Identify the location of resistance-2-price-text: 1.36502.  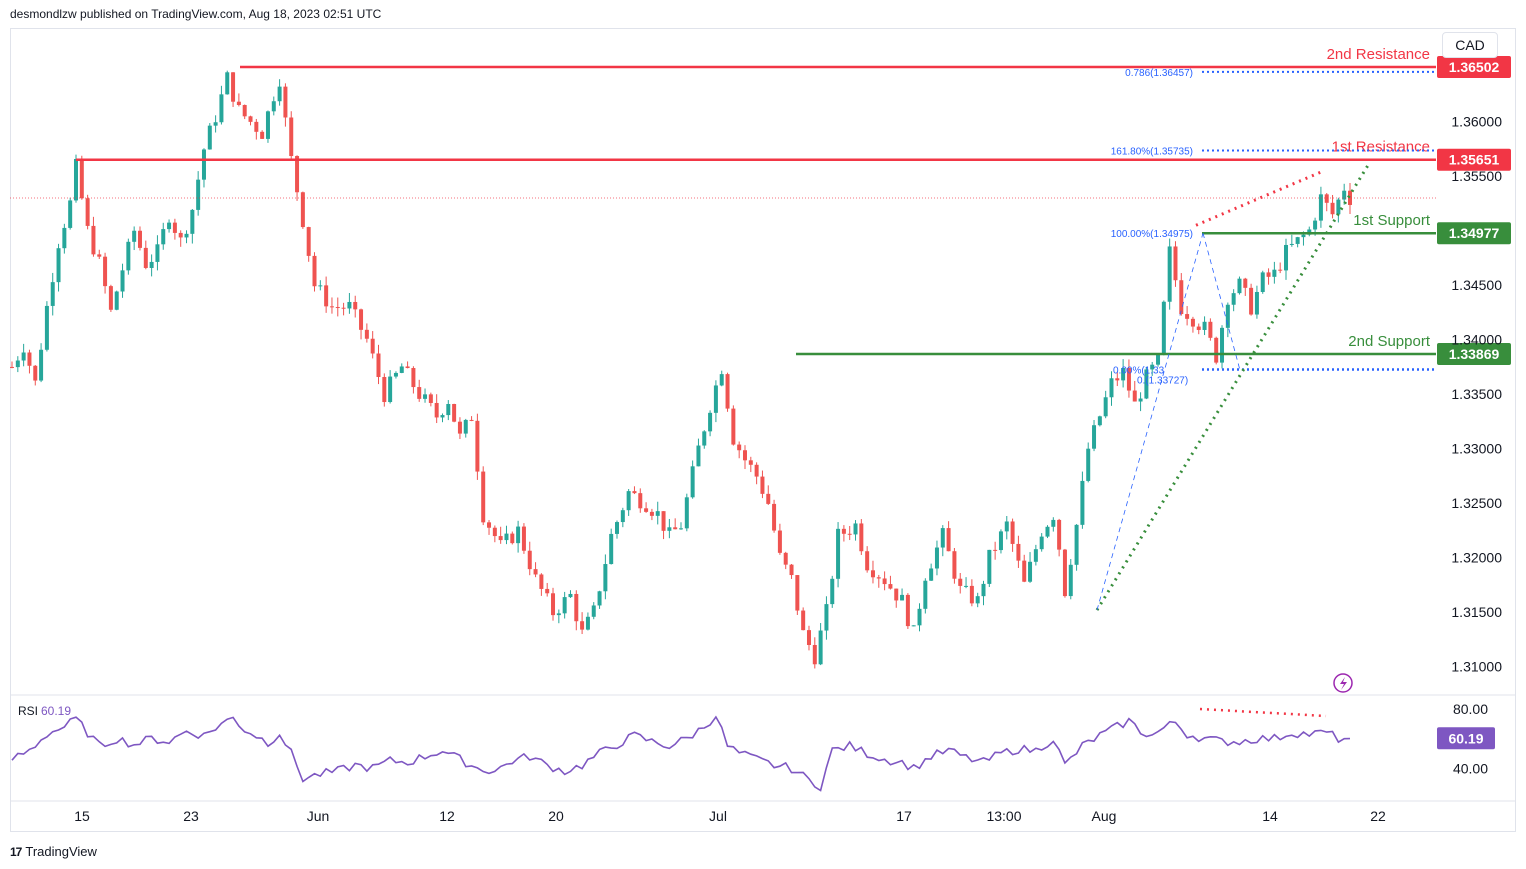
(1474, 67).